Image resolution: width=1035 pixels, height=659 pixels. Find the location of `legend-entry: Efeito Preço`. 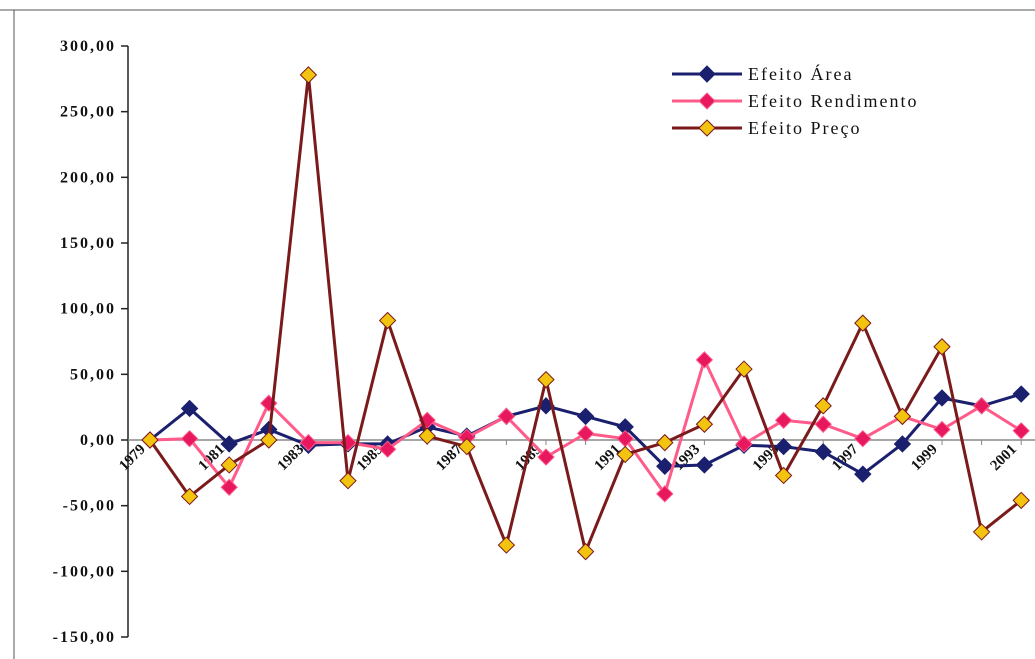

legend-entry: Efeito Preço is located at coordinates (766, 128).